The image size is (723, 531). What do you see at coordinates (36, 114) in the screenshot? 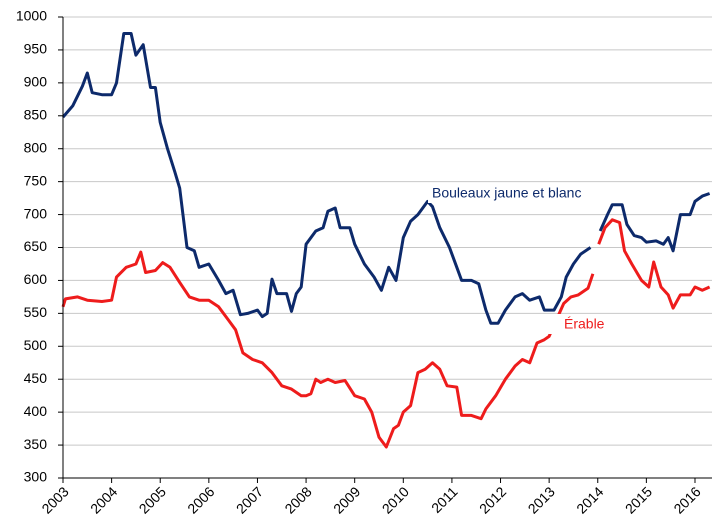
I see `y-tick-label: 850` at bounding box center [36, 114].